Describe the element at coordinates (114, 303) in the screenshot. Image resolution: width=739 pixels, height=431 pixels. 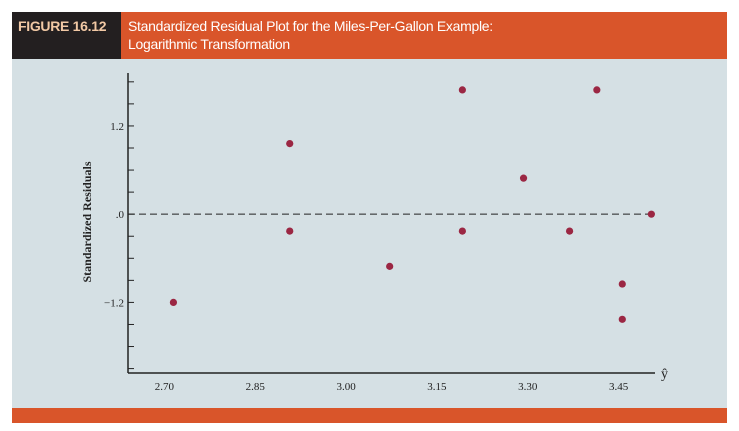
I see `y-tick-label: −1.2` at that location.